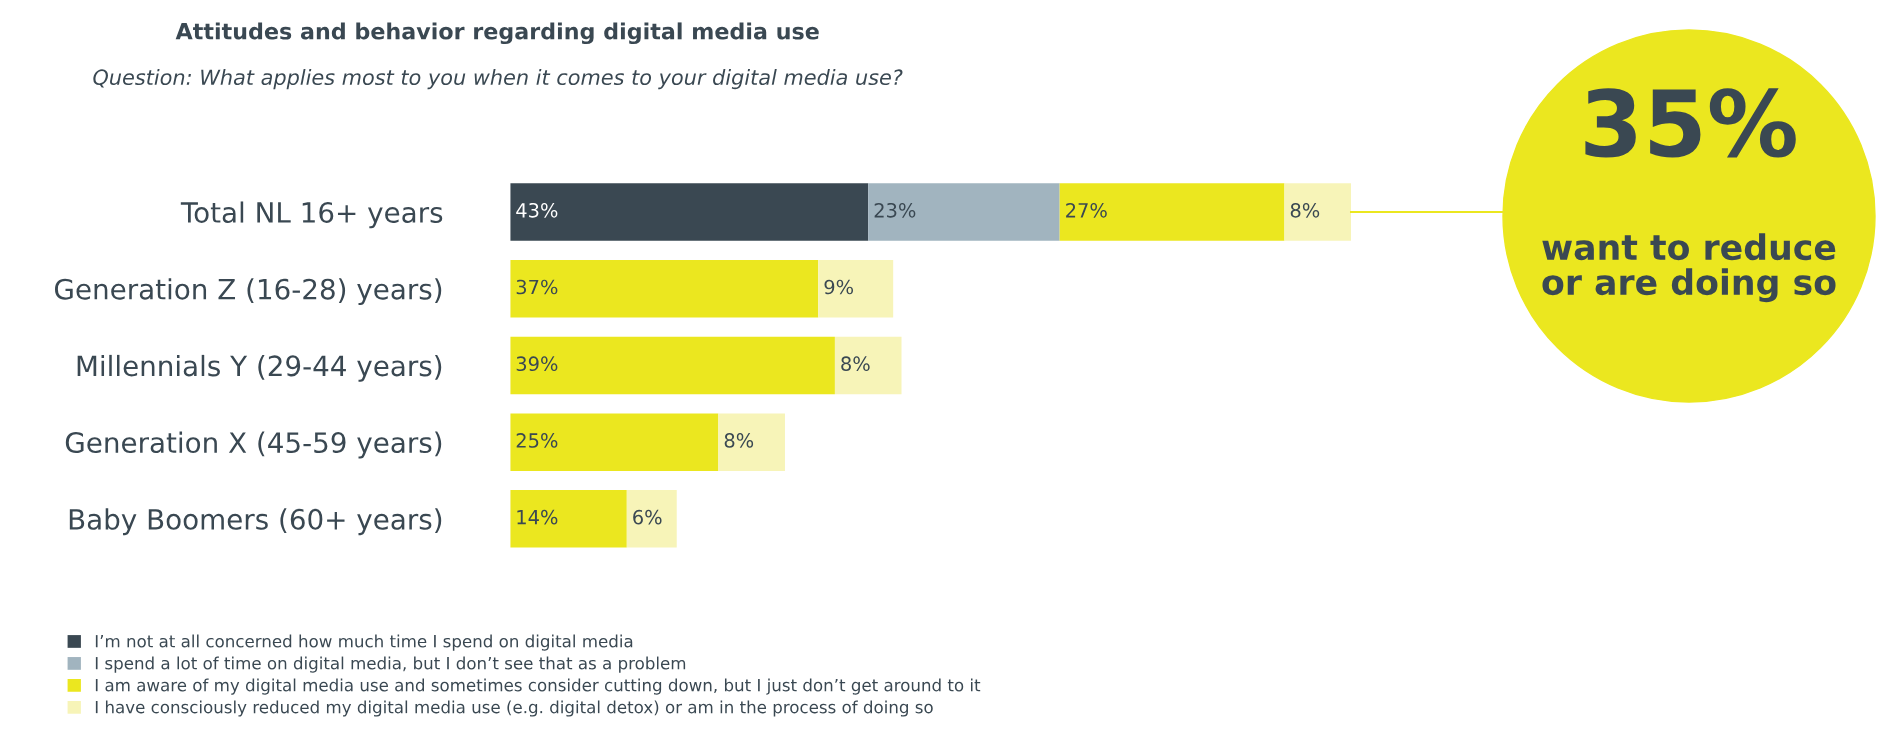 The height and width of the screenshot is (739, 1878). What do you see at coordinates (538, 686) in the screenshot?
I see `legend-label: I am aware of my digital media use and sometimes consider cutting down, but I just don’t get around to it` at bounding box center [538, 686].